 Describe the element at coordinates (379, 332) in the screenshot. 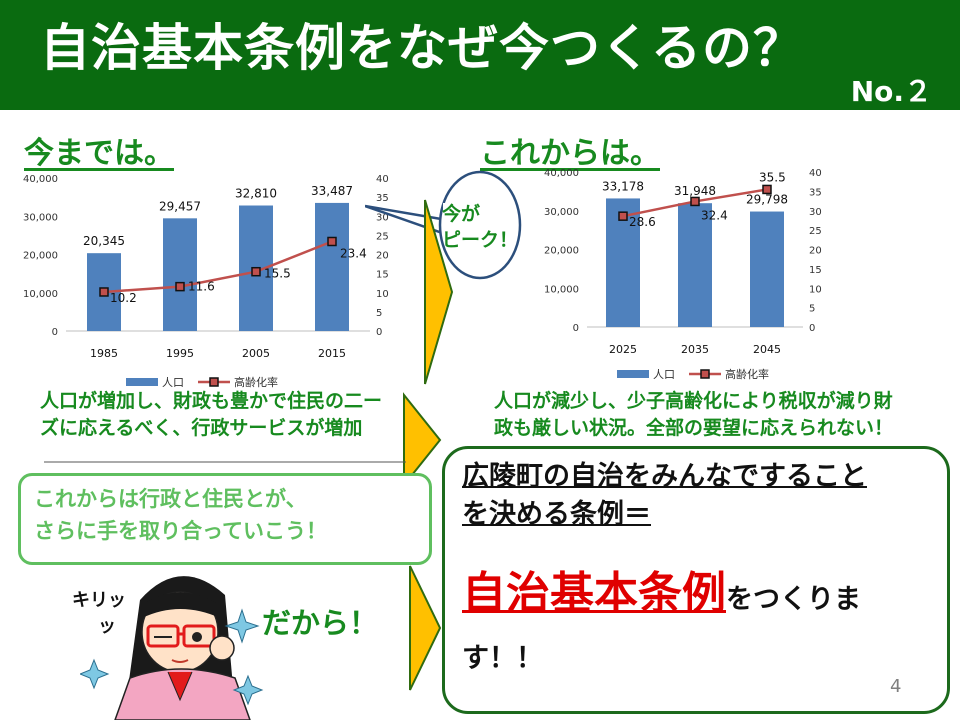

I see `right-axis-tick-label: 0` at that location.